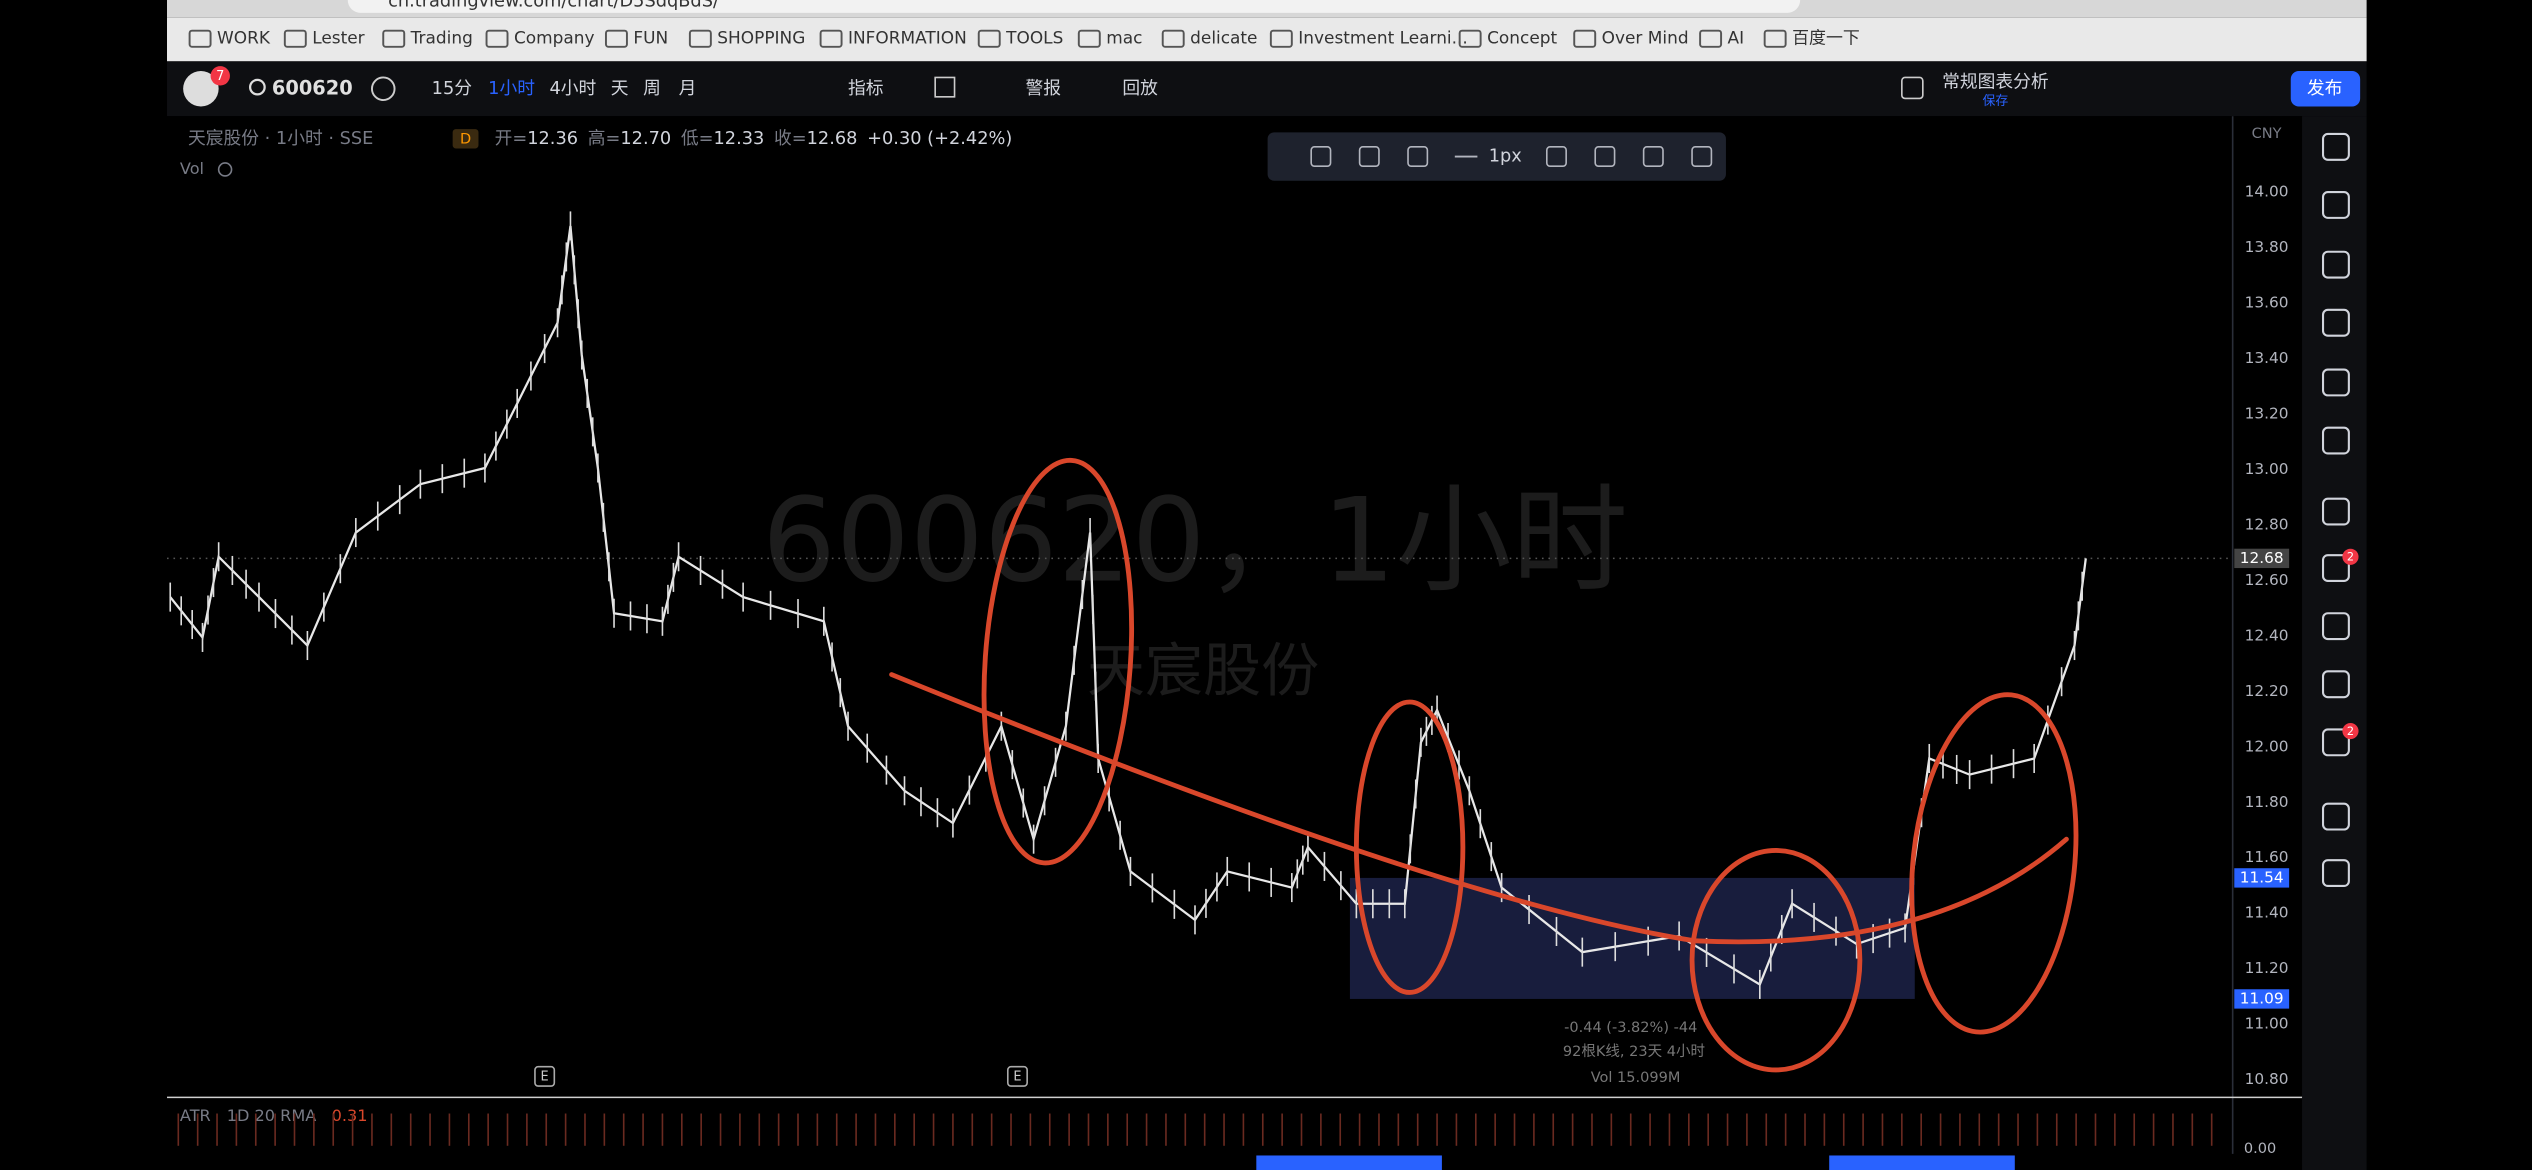 The height and width of the screenshot is (1170, 2532). Describe the element at coordinates (1912, 88) in the screenshot. I see `layout-checkbox` at that location.